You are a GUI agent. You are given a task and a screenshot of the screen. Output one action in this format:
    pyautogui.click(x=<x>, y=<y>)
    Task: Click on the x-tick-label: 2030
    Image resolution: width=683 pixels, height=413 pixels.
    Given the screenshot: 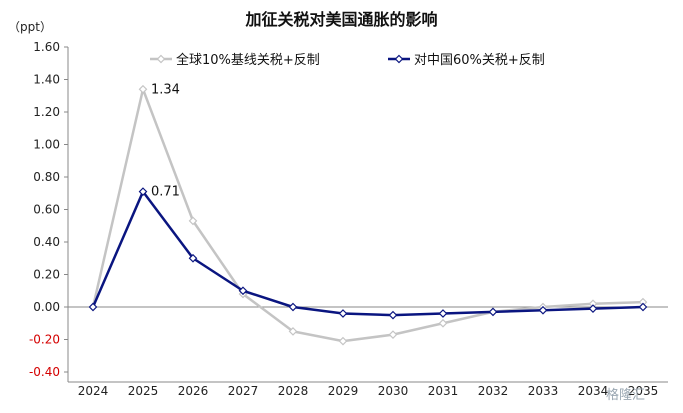 What is the action you would take?
    pyautogui.click(x=393, y=391)
    